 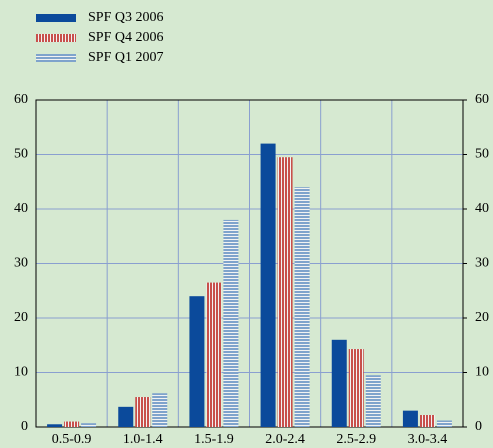 What do you see at coordinates (482, 317) in the screenshot?
I see `y2-tick-label: 20` at bounding box center [482, 317].